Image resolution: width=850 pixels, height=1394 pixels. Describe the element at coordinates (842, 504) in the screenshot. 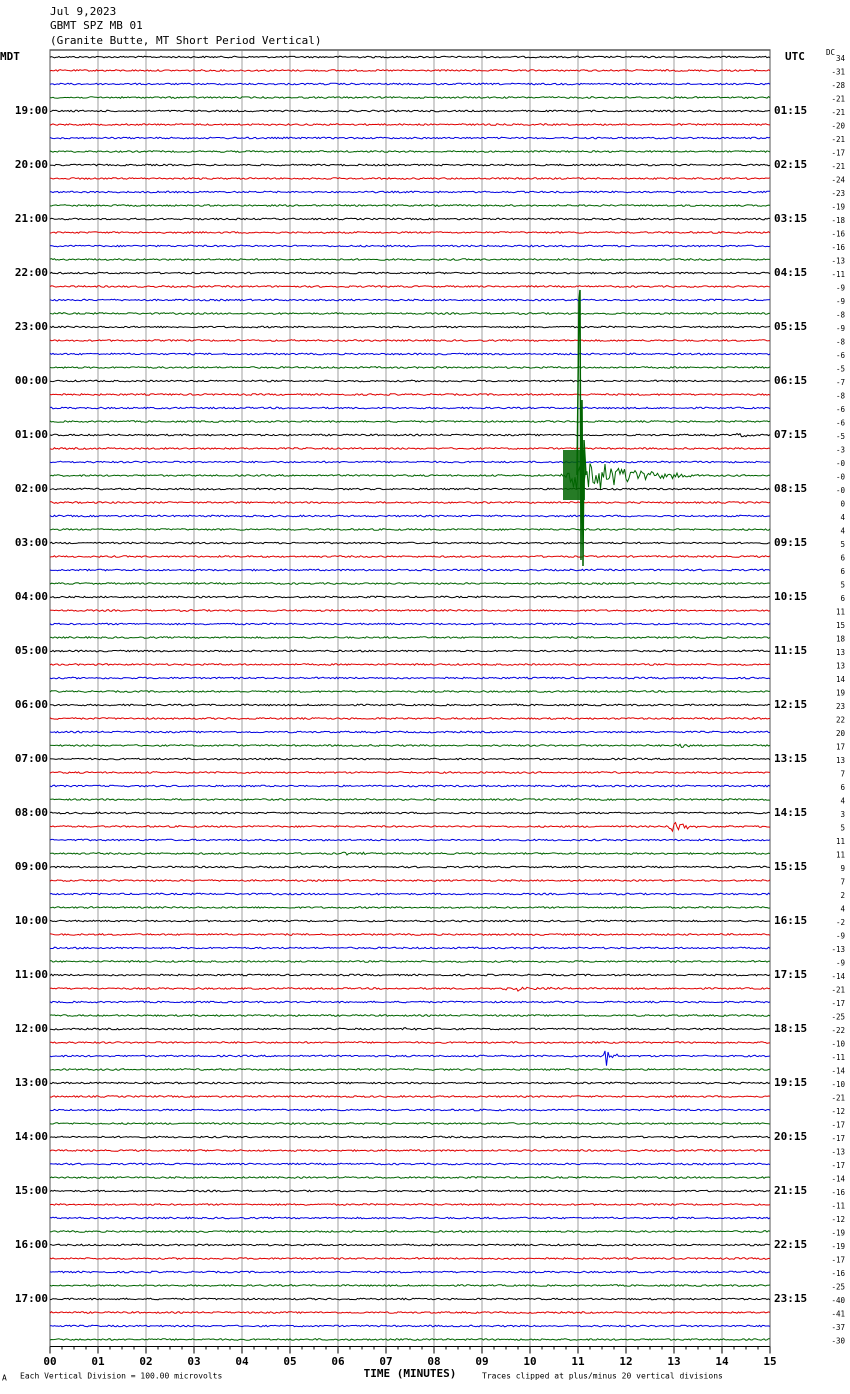

I see `dc-offset: 0` at that location.